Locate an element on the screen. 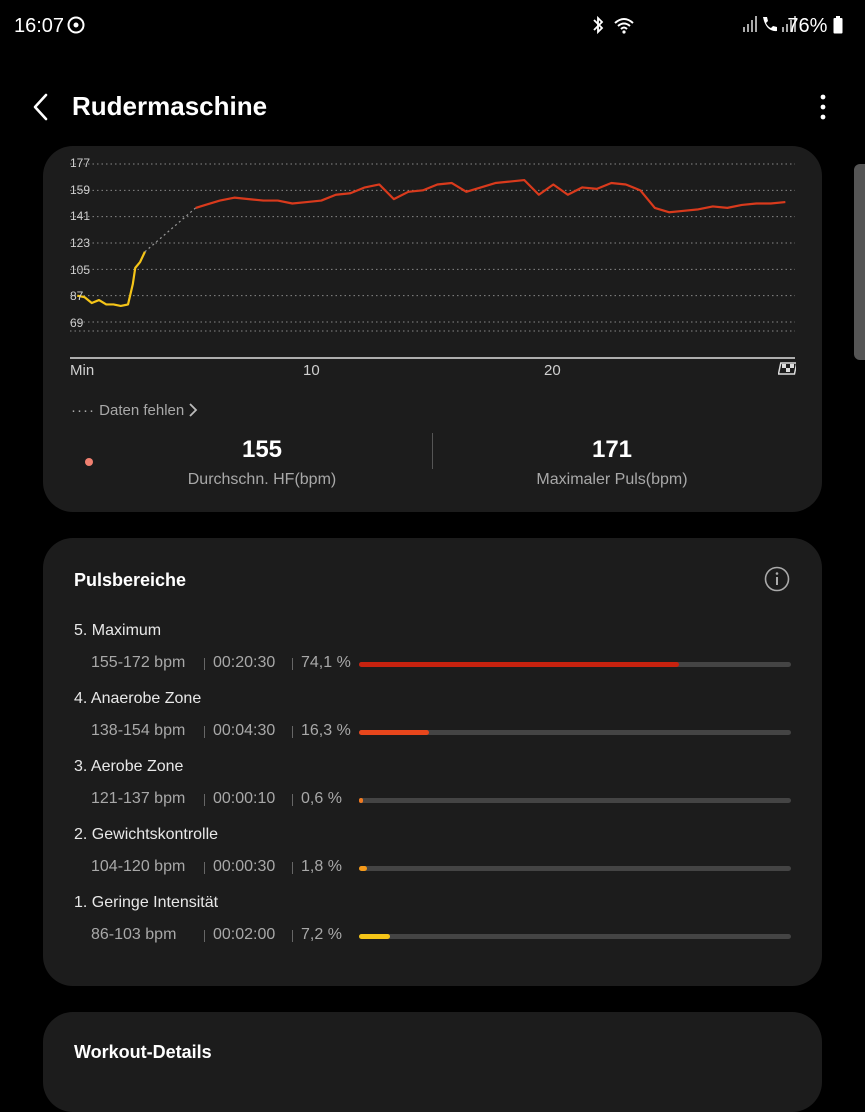 The image size is (865, 1112). bluetooth-icon is located at coordinates (598, 25).